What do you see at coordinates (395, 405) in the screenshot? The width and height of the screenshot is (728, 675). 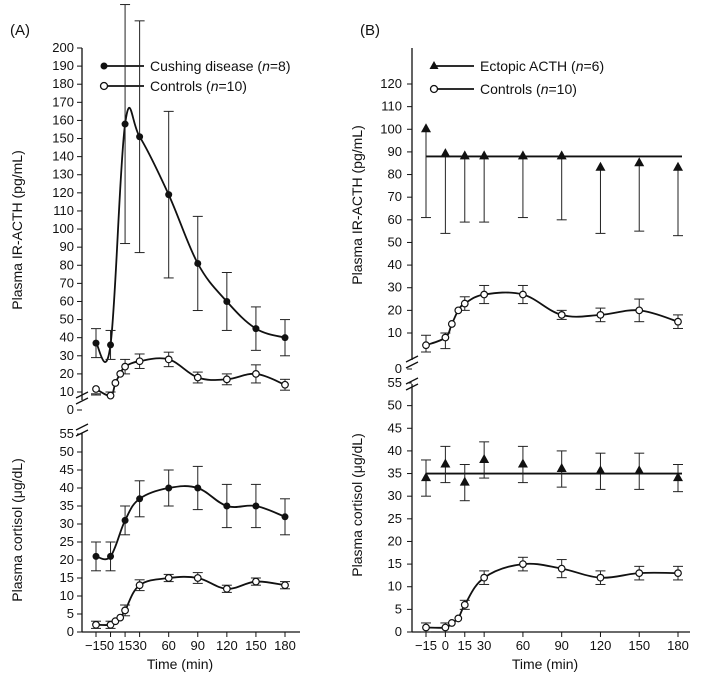 I see `b-bottom-ytick-label: 50` at bounding box center [395, 405].